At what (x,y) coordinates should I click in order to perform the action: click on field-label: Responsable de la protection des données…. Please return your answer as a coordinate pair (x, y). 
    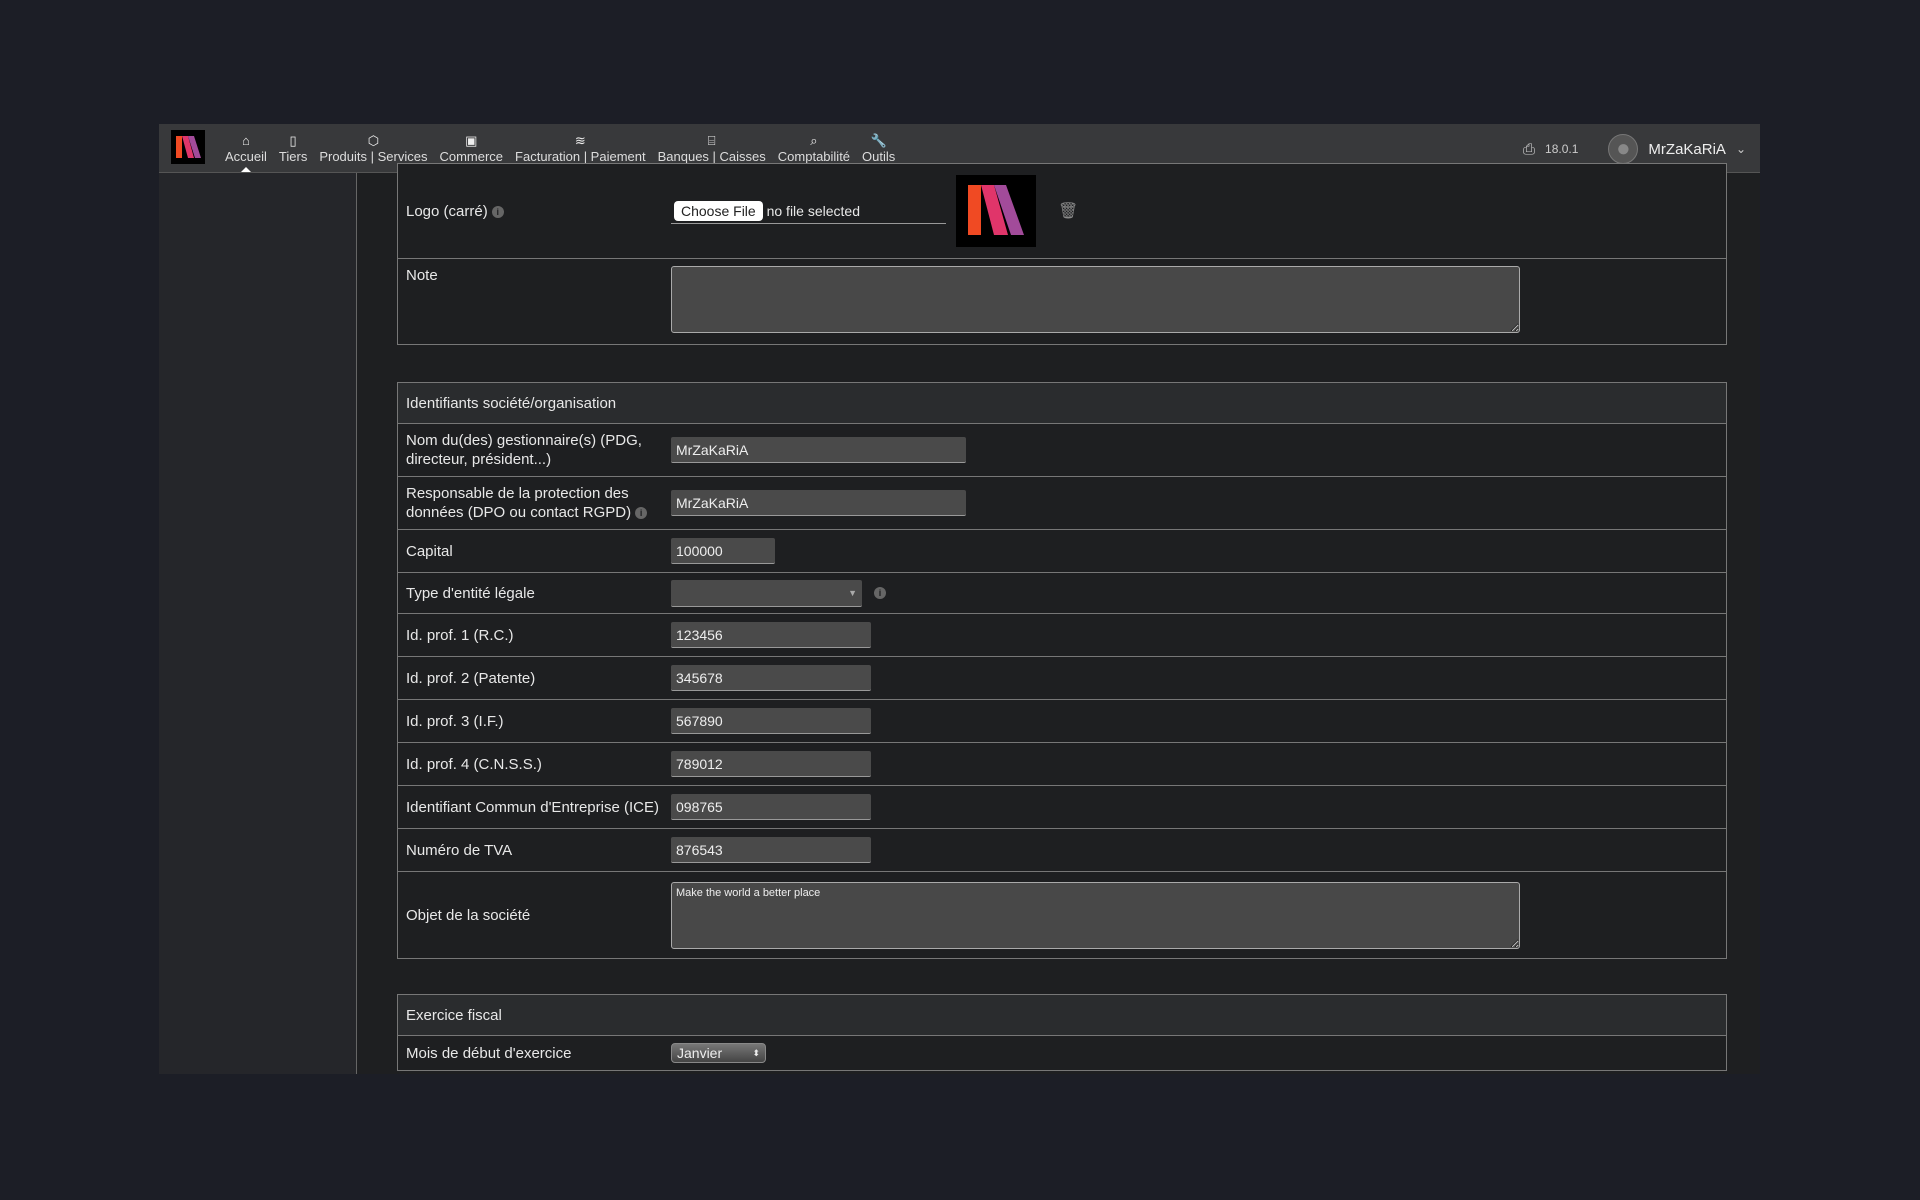
    Looking at the image, I should click on (519, 503).